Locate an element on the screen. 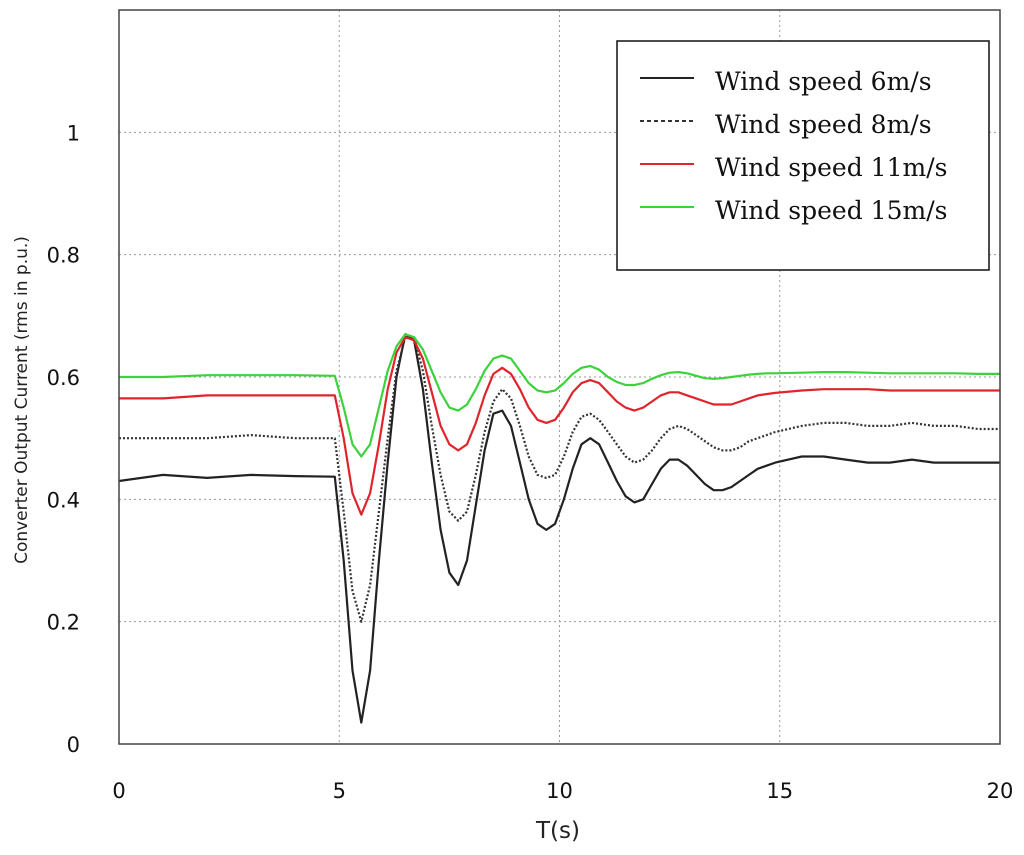 The width and height of the screenshot is (1024, 855). legend-label: Wind speed 15m/s is located at coordinates (831, 210).